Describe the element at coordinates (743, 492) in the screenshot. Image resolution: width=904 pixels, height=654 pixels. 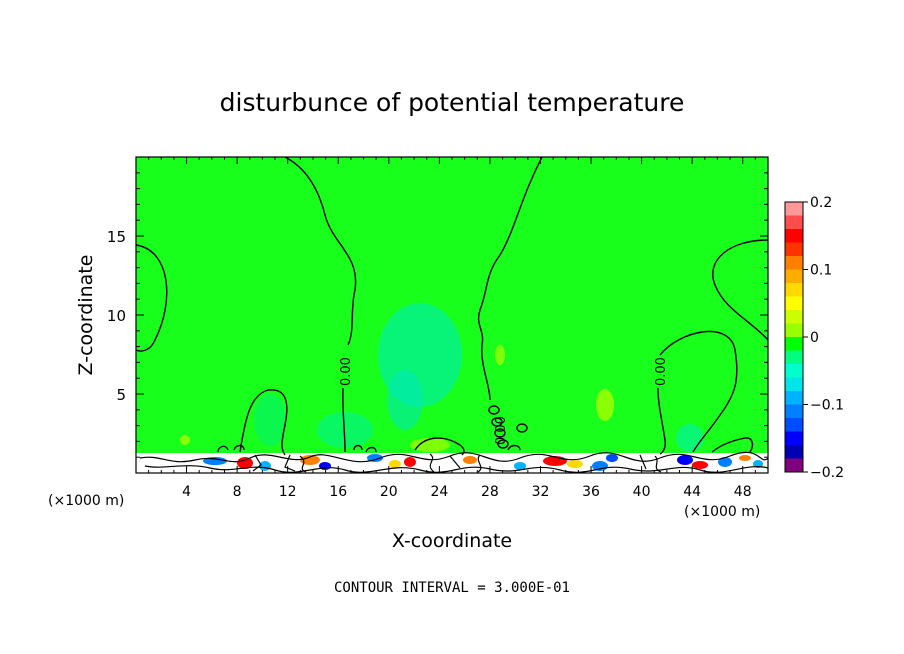
I see `x-tick-label: 48` at that location.